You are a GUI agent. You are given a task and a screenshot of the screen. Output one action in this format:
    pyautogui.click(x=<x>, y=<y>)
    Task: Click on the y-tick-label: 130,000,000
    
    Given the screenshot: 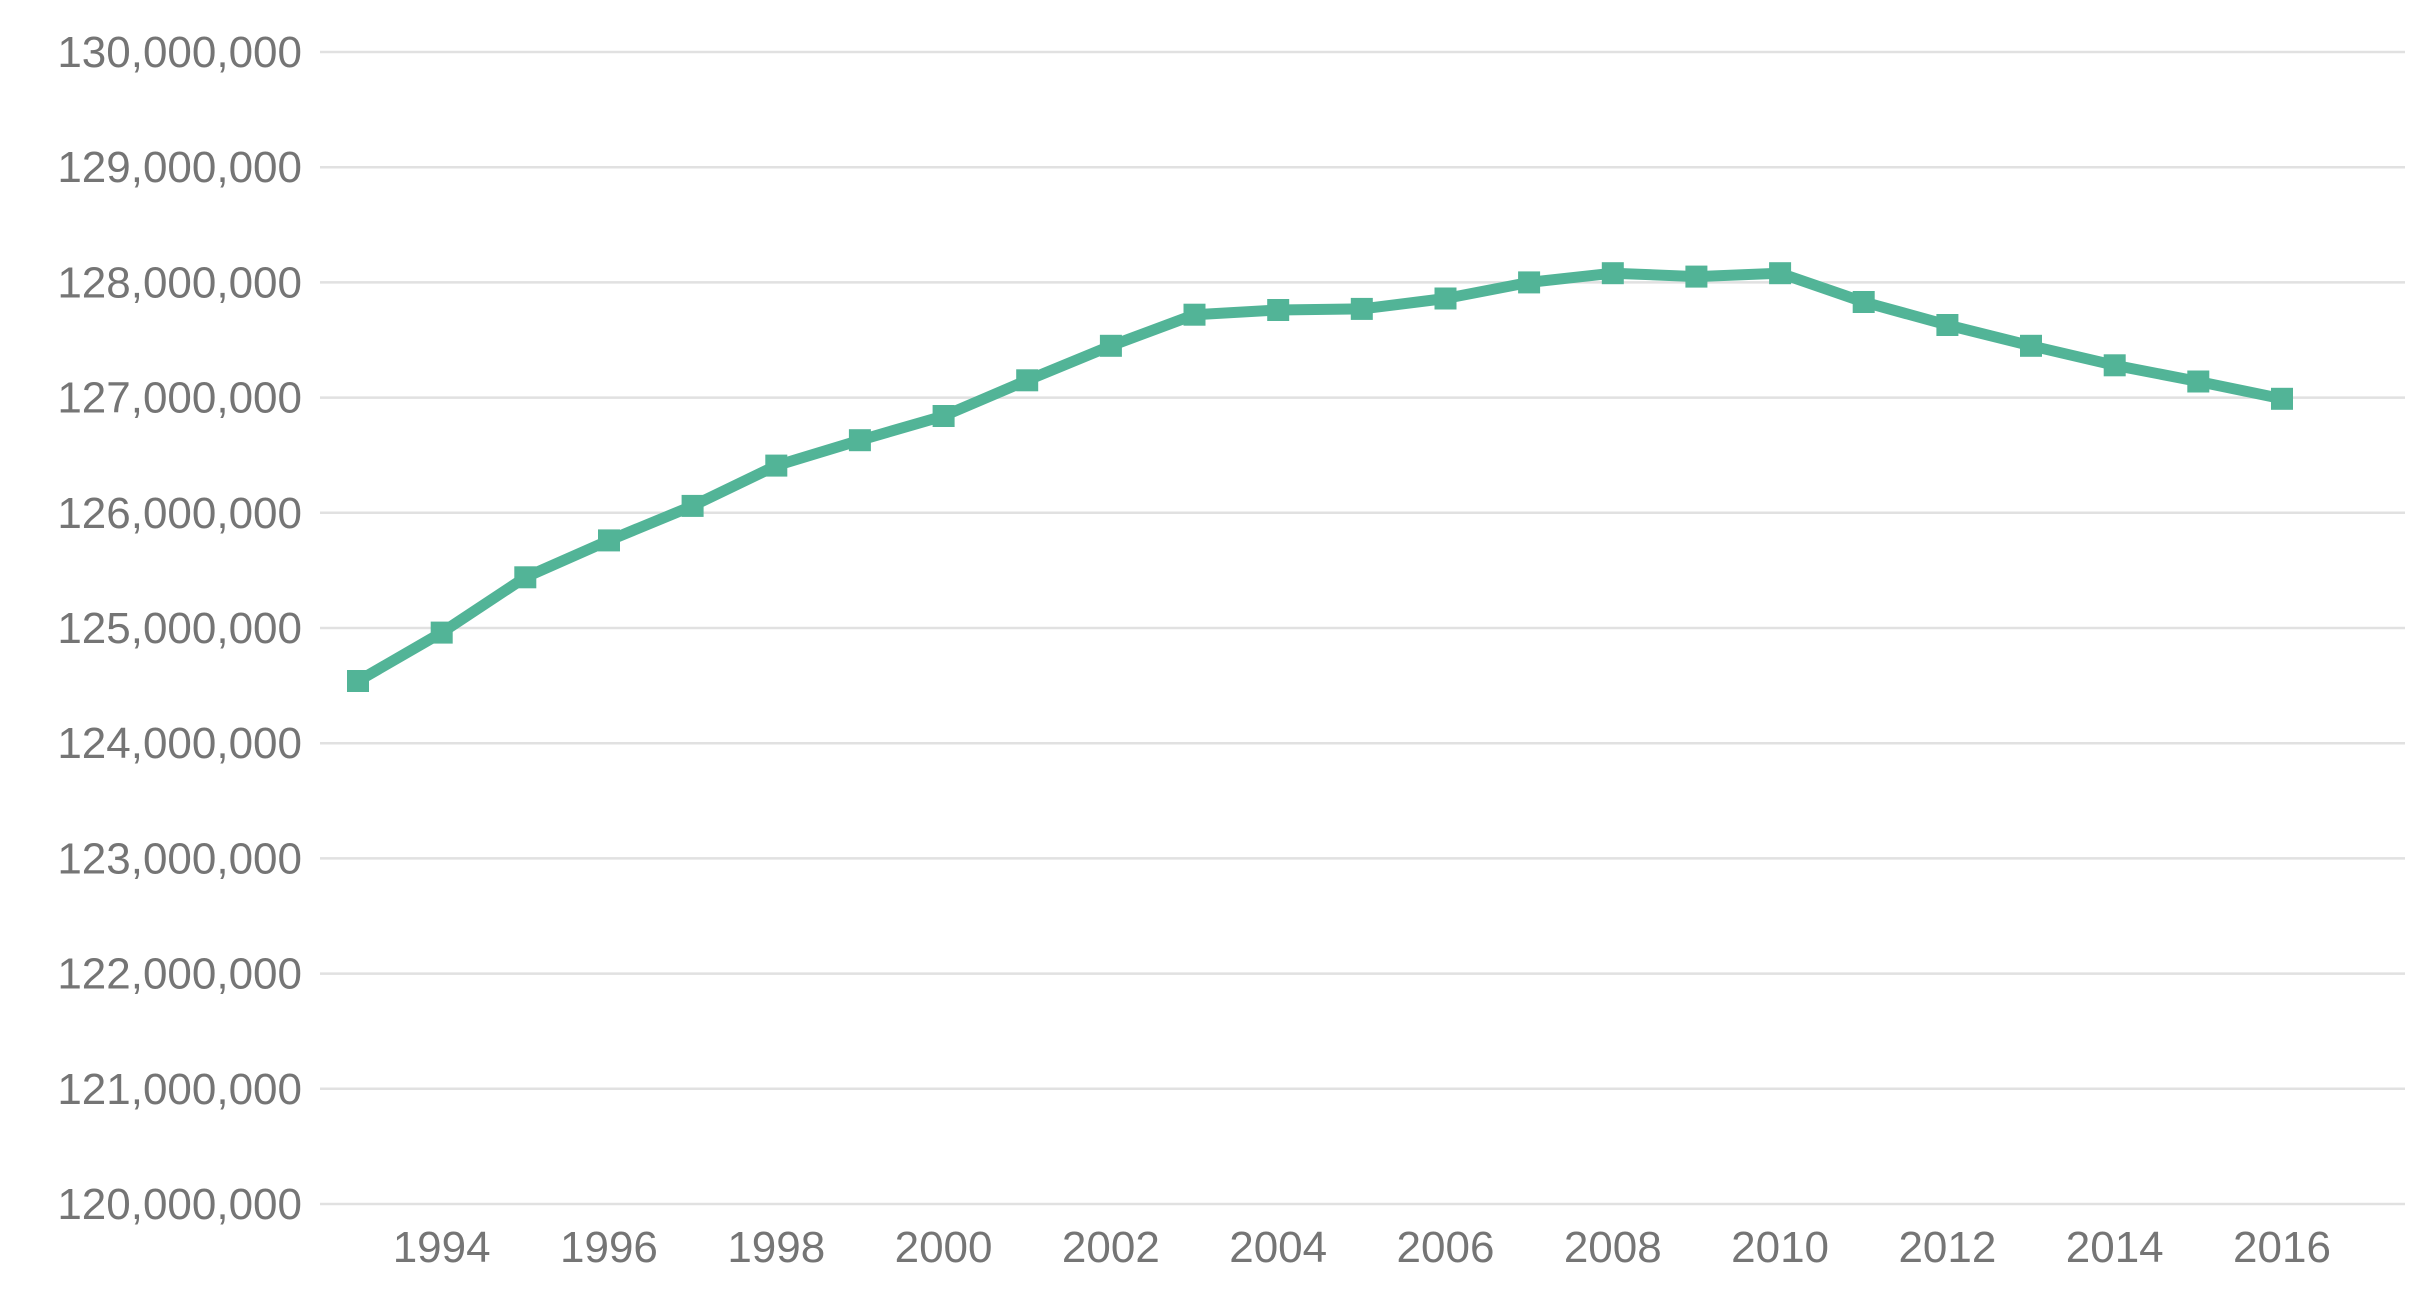 What is the action you would take?
    pyautogui.click(x=179, y=52)
    